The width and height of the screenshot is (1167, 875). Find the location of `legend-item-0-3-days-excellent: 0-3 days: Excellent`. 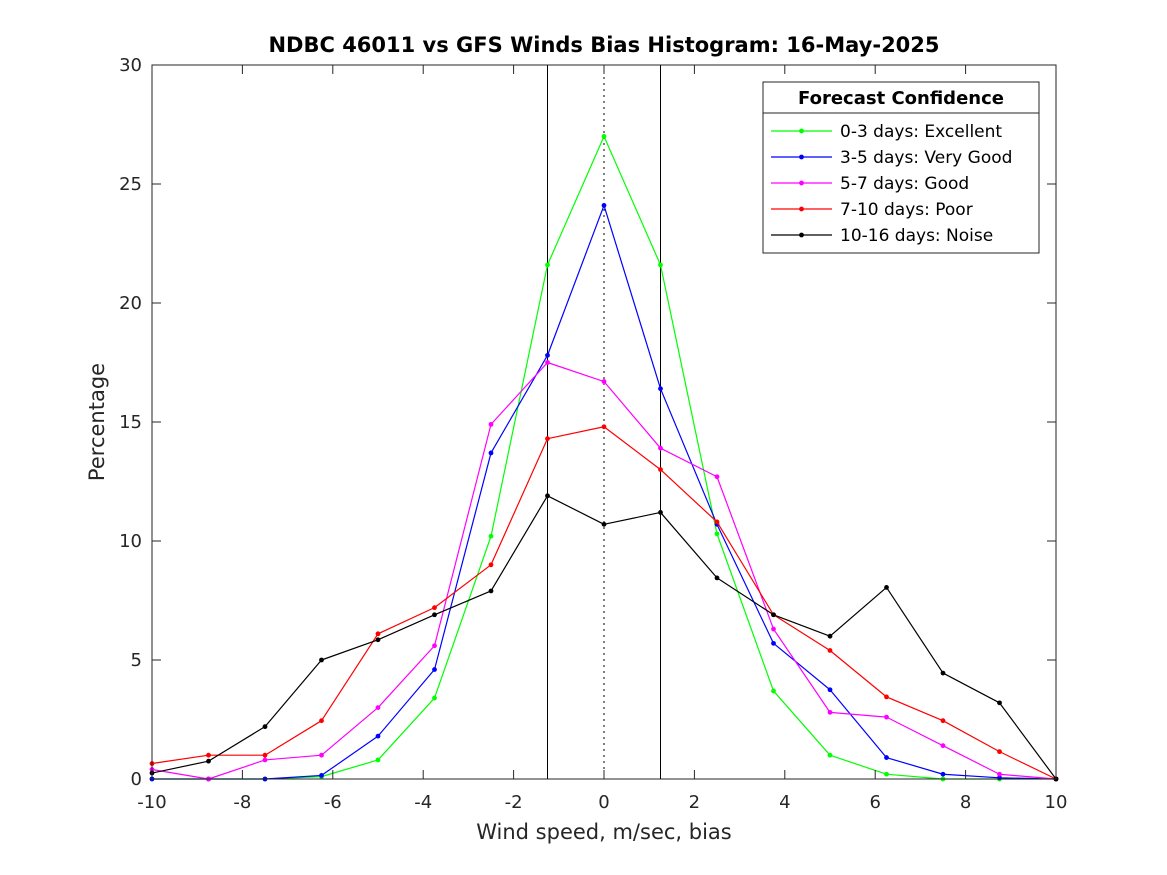

legend-item-0-3-days-excellent: 0-3 days: Excellent is located at coordinates (886, 132).